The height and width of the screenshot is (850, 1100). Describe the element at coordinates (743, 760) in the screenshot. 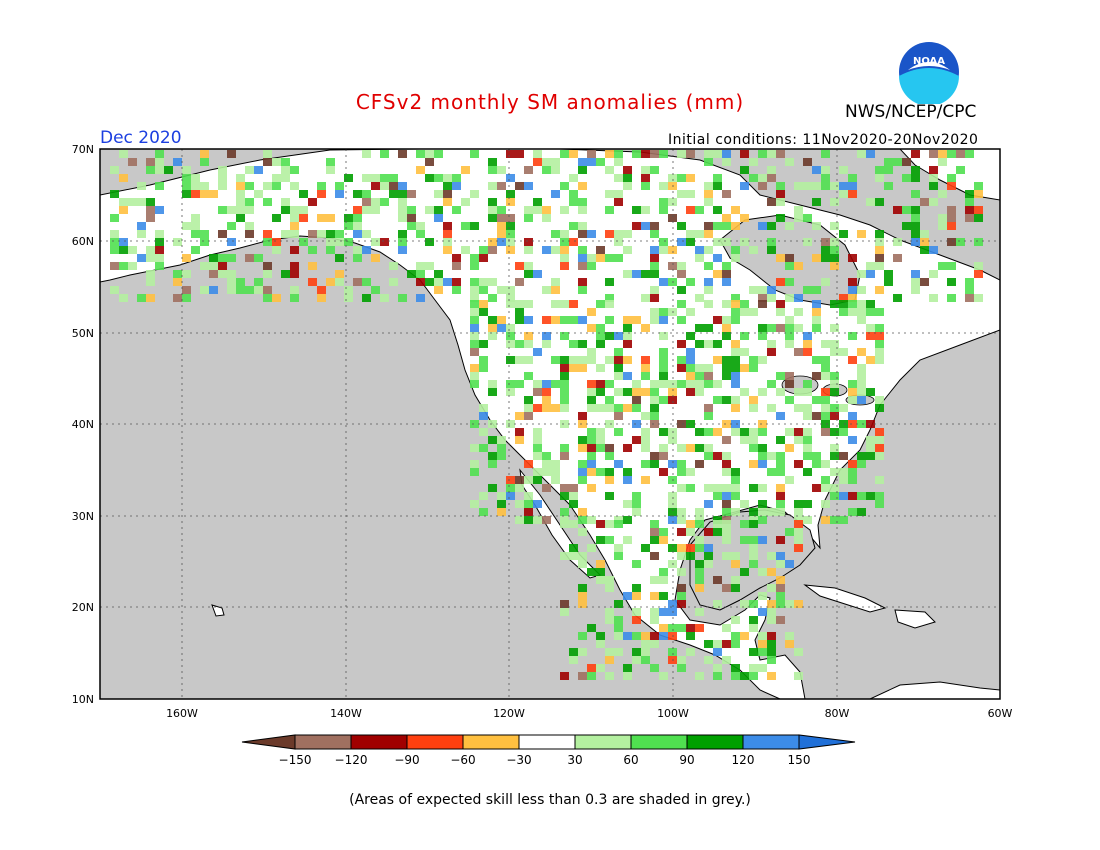

I see `colorbar-tick-label: 120` at that location.